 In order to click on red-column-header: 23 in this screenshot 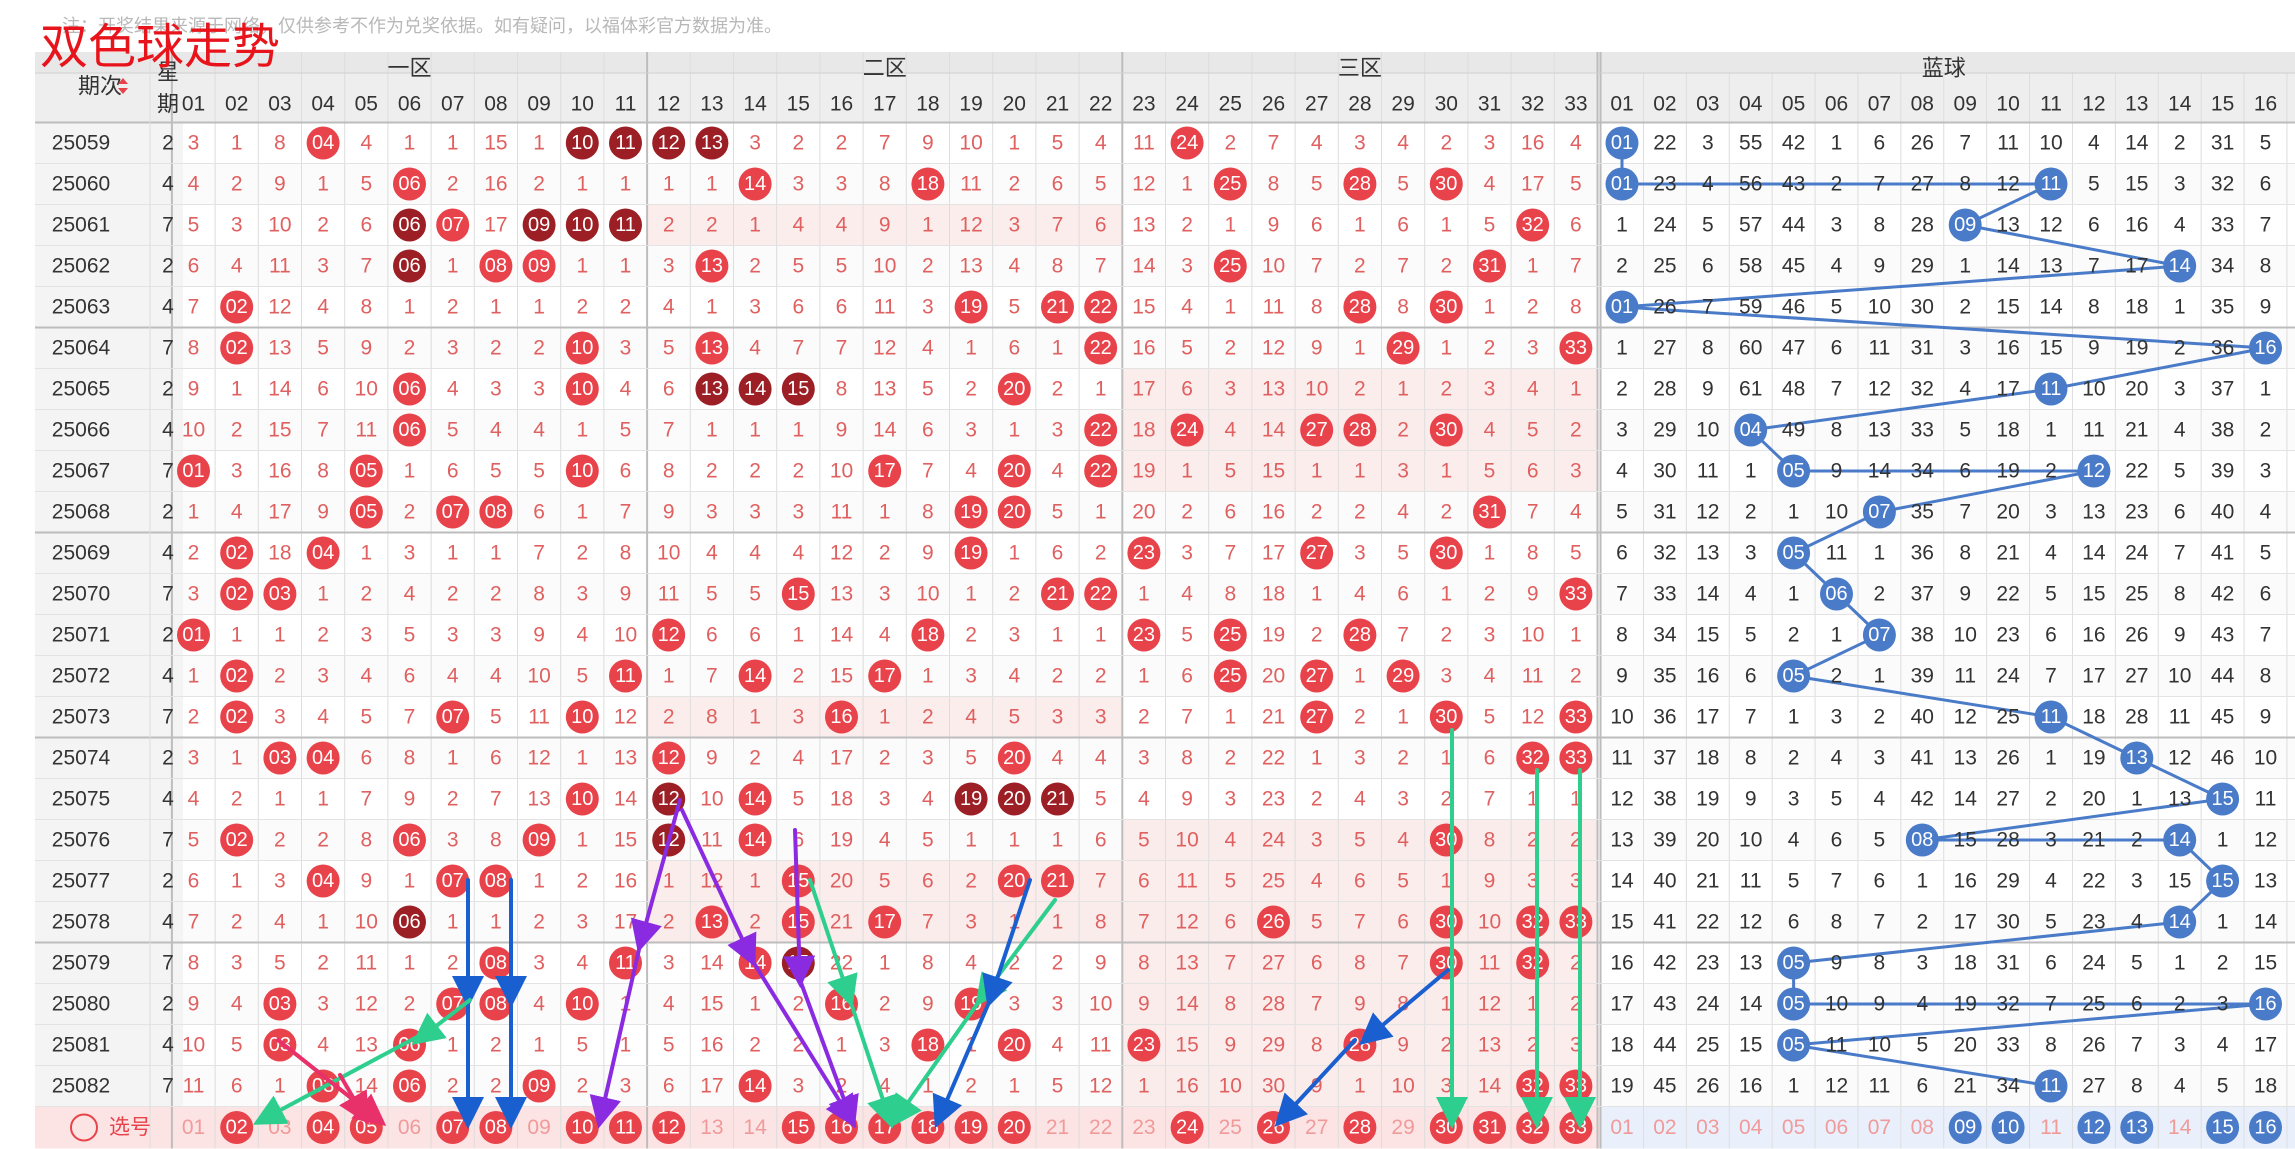, I will do `click(1143, 104)`.